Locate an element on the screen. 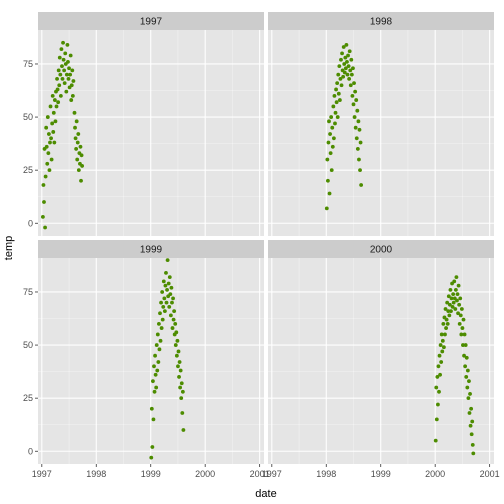 Image resolution: width=504 pixels, height=504 pixels. y-tick-label: 75 is located at coordinates (28, 292).